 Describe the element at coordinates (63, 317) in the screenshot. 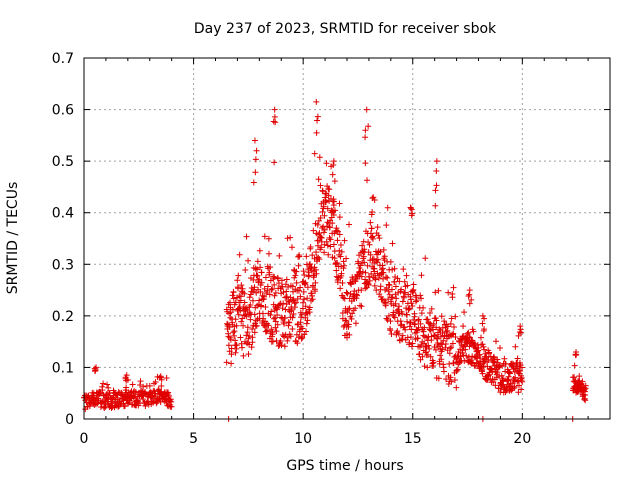

I see `y-tick-label: 0.2` at that location.